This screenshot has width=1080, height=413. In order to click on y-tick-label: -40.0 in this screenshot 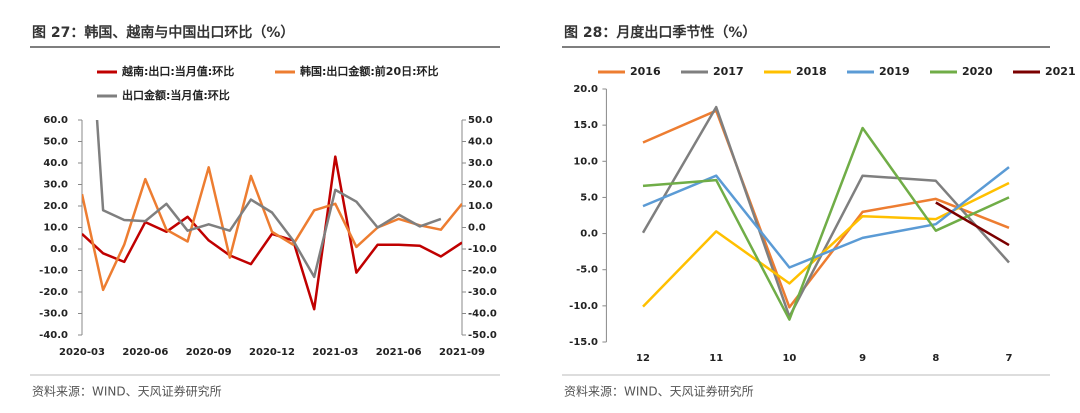, I will do `click(53, 335)`.